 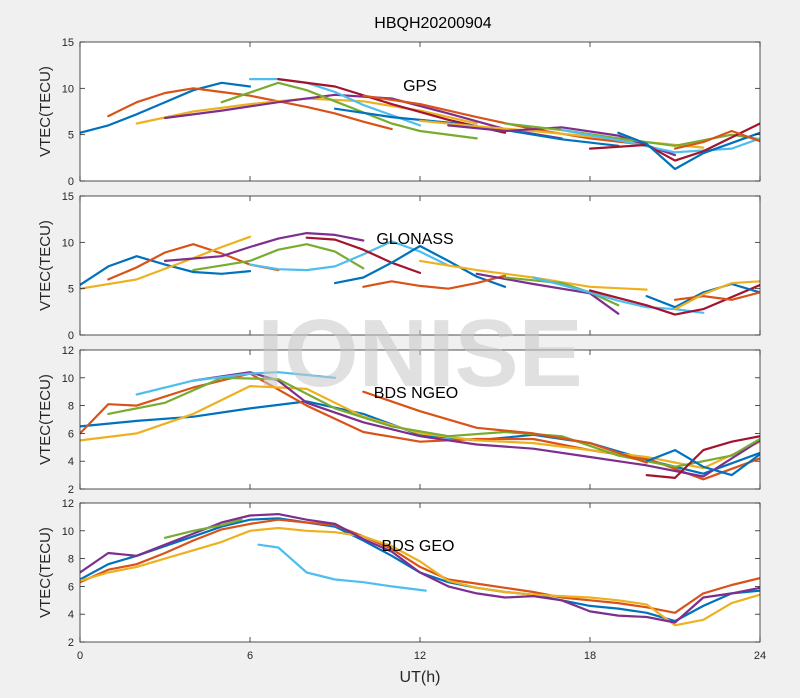 What do you see at coordinates (433, 23) in the screenshot?
I see `figure-title: HBQH20200904` at bounding box center [433, 23].